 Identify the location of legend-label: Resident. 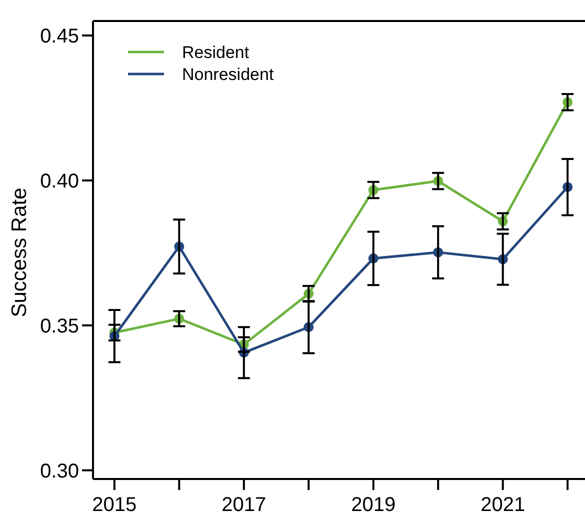
(216, 52).